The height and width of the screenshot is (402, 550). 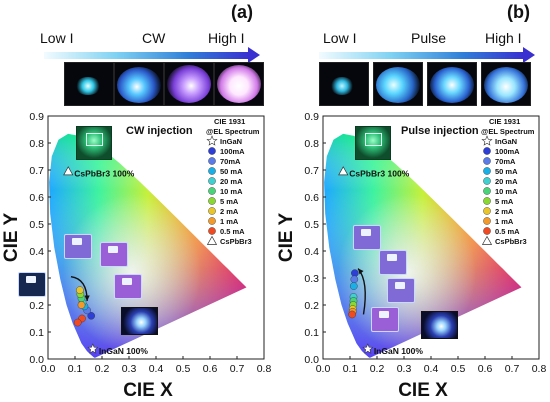 What do you see at coordinates (233, 131) in the screenshot?
I see `legend-subtitle: @EL Spectrum` at bounding box center [233, 131].